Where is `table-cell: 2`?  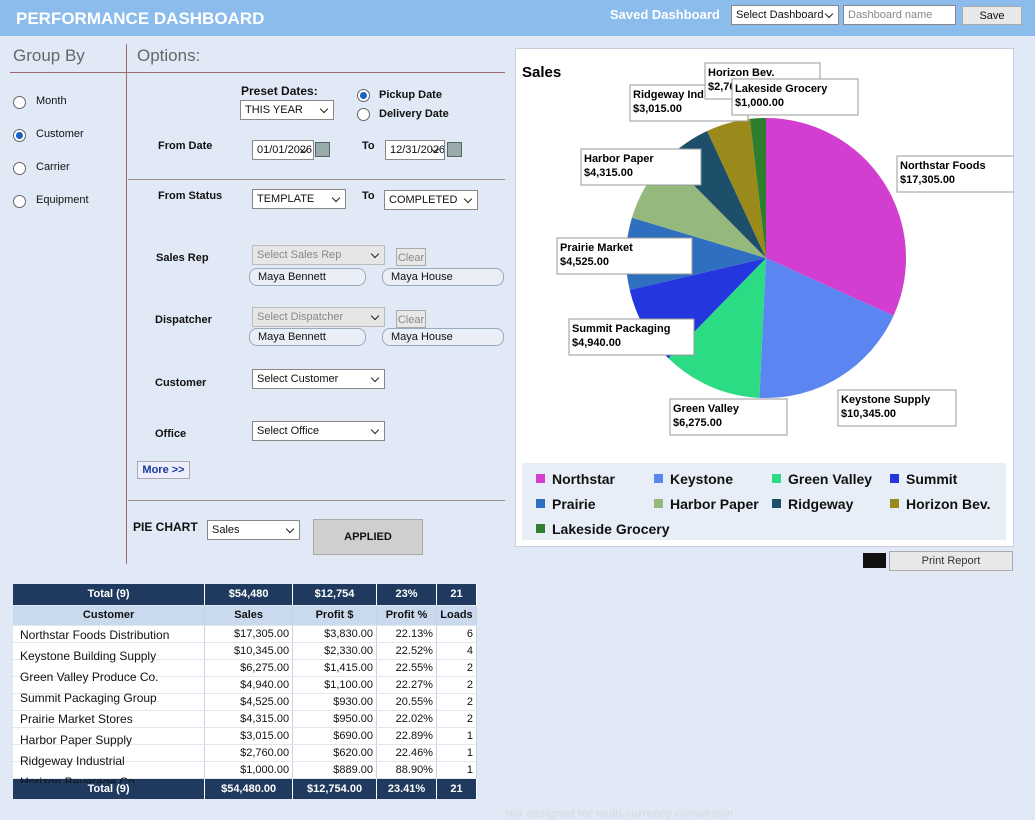
table-cell: 2 is located at coordinates (457, 685).